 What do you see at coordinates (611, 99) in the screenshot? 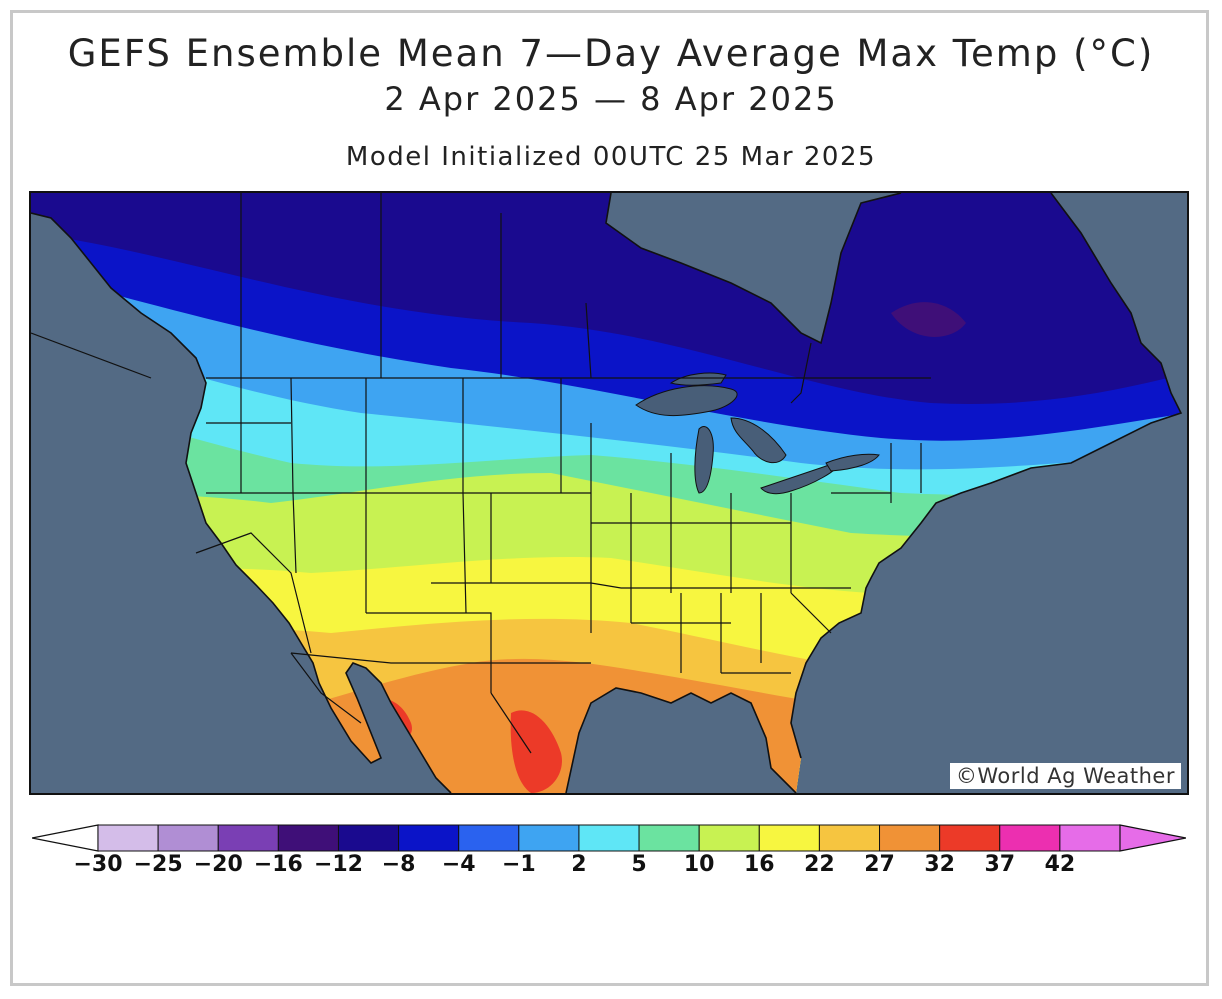
I see `date-range: 2 Apr 2025 — 8 Apr 2025` at bounding box center [611, 99].